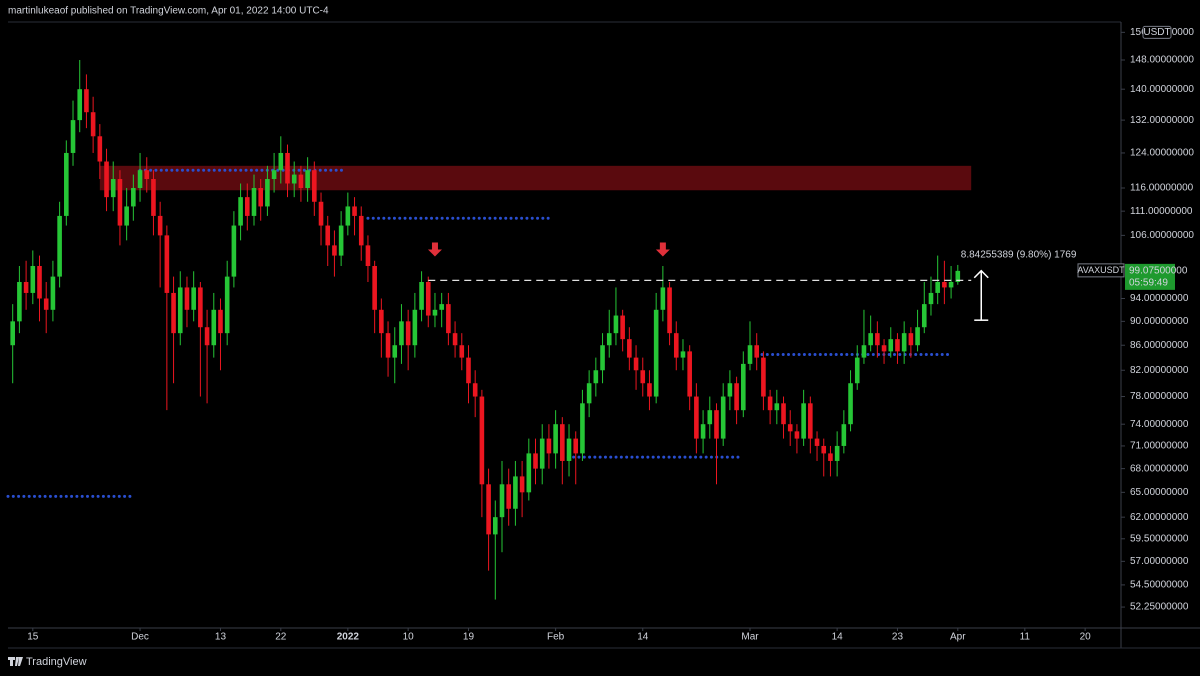  I want to click on y-tick-label: 132.00000000, so click(1162, 120).